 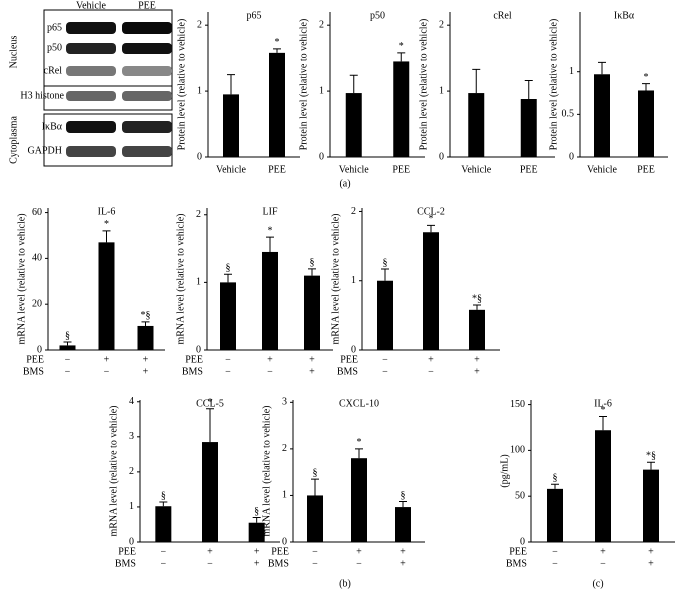 I want to click on row-label: cRel, so click(x=53, y=70).